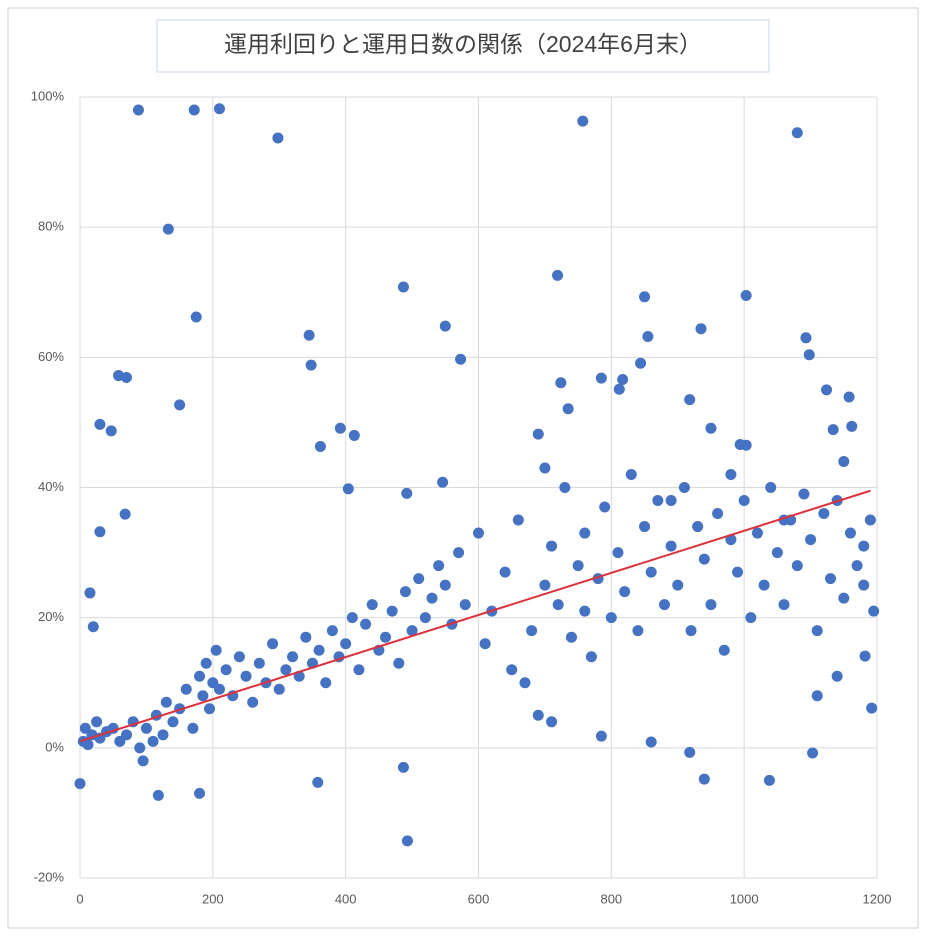 This screenshot has height=942, width=929. I want to click on title-box, so click(463, 46).